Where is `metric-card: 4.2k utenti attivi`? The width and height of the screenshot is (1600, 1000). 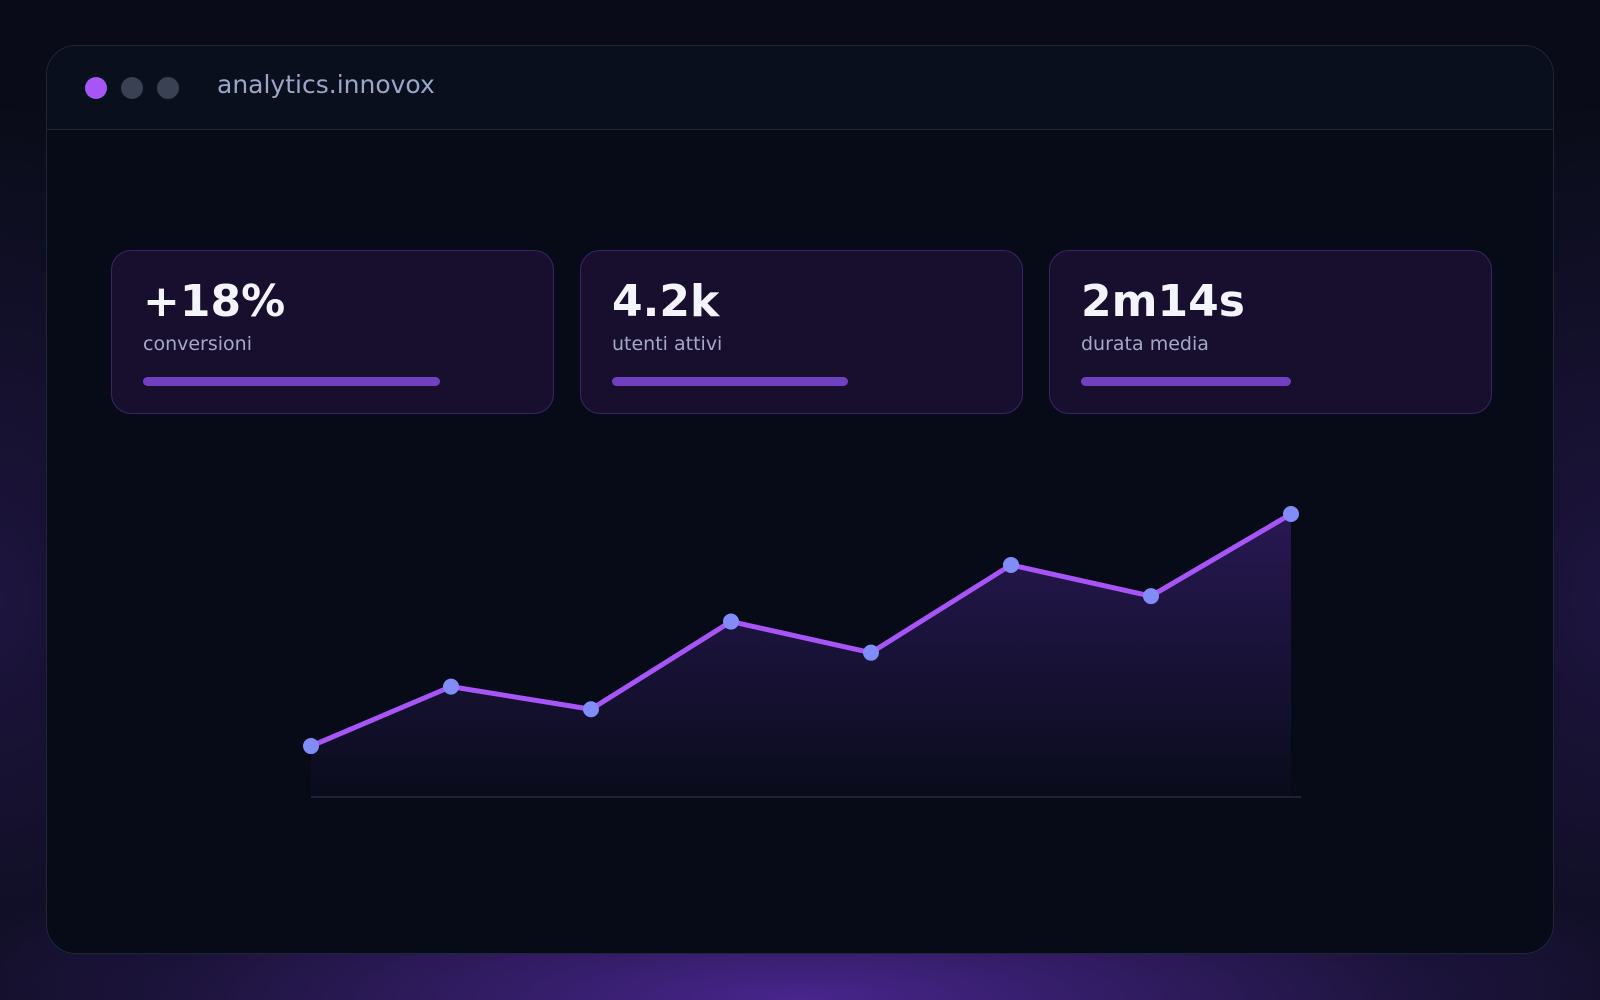 metric-card: 4.2k utenti attivi is located at coordinates (801, 332).